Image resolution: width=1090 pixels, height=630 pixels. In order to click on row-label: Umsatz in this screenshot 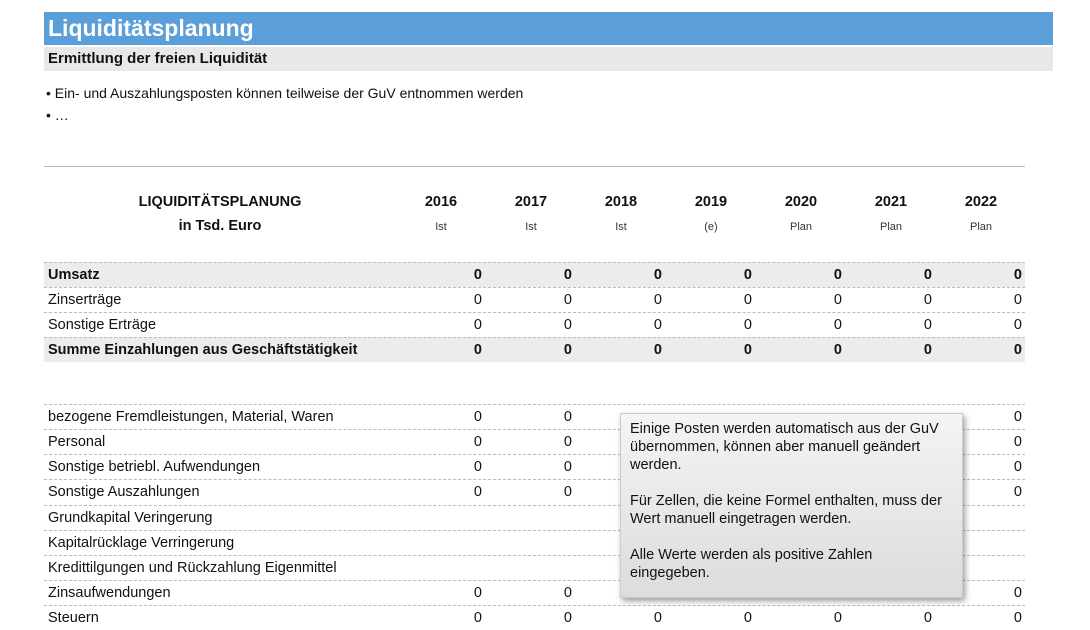, I will do `click(74, 275)`.